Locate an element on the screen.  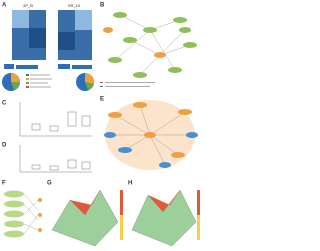
panel-label: A is located at coordinates (4, 6).